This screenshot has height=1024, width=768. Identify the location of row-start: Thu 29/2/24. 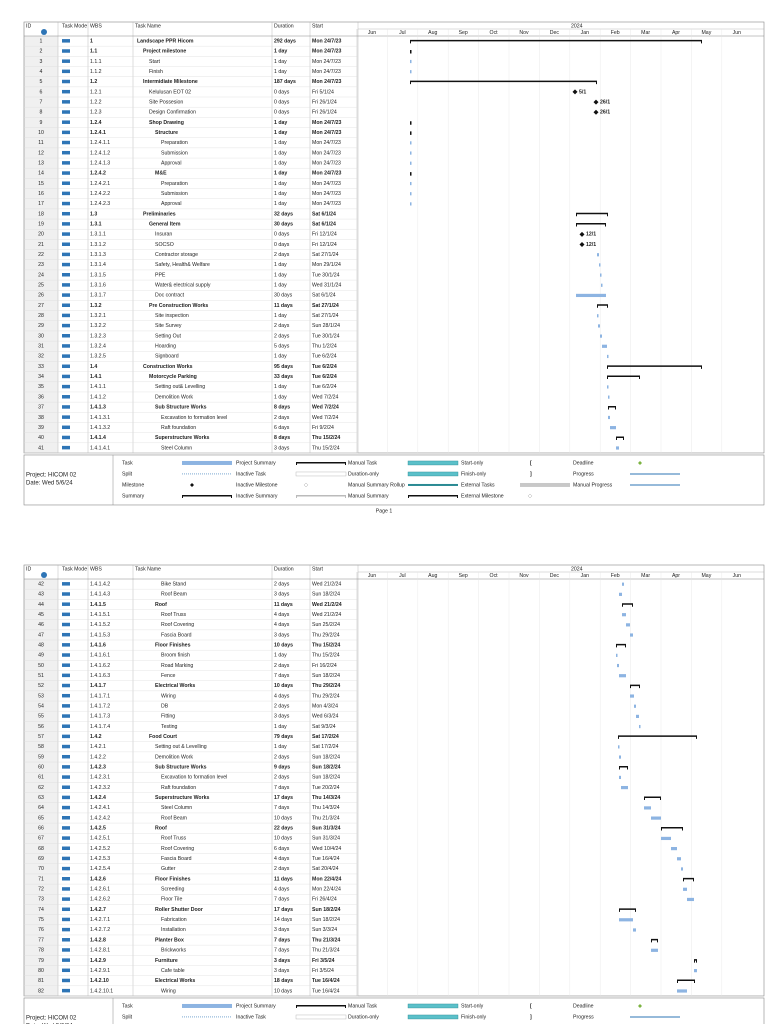
(326, 696).